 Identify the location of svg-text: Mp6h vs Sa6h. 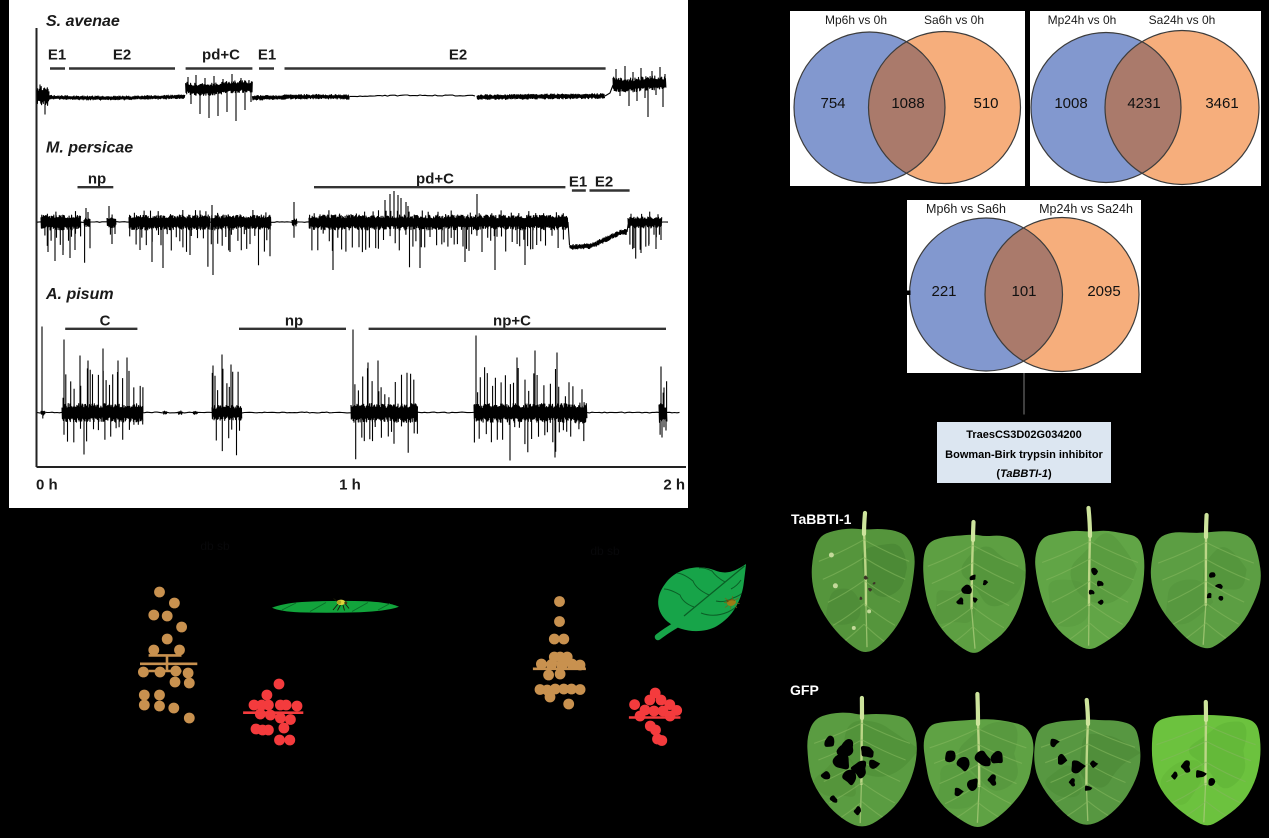
(966, 209).